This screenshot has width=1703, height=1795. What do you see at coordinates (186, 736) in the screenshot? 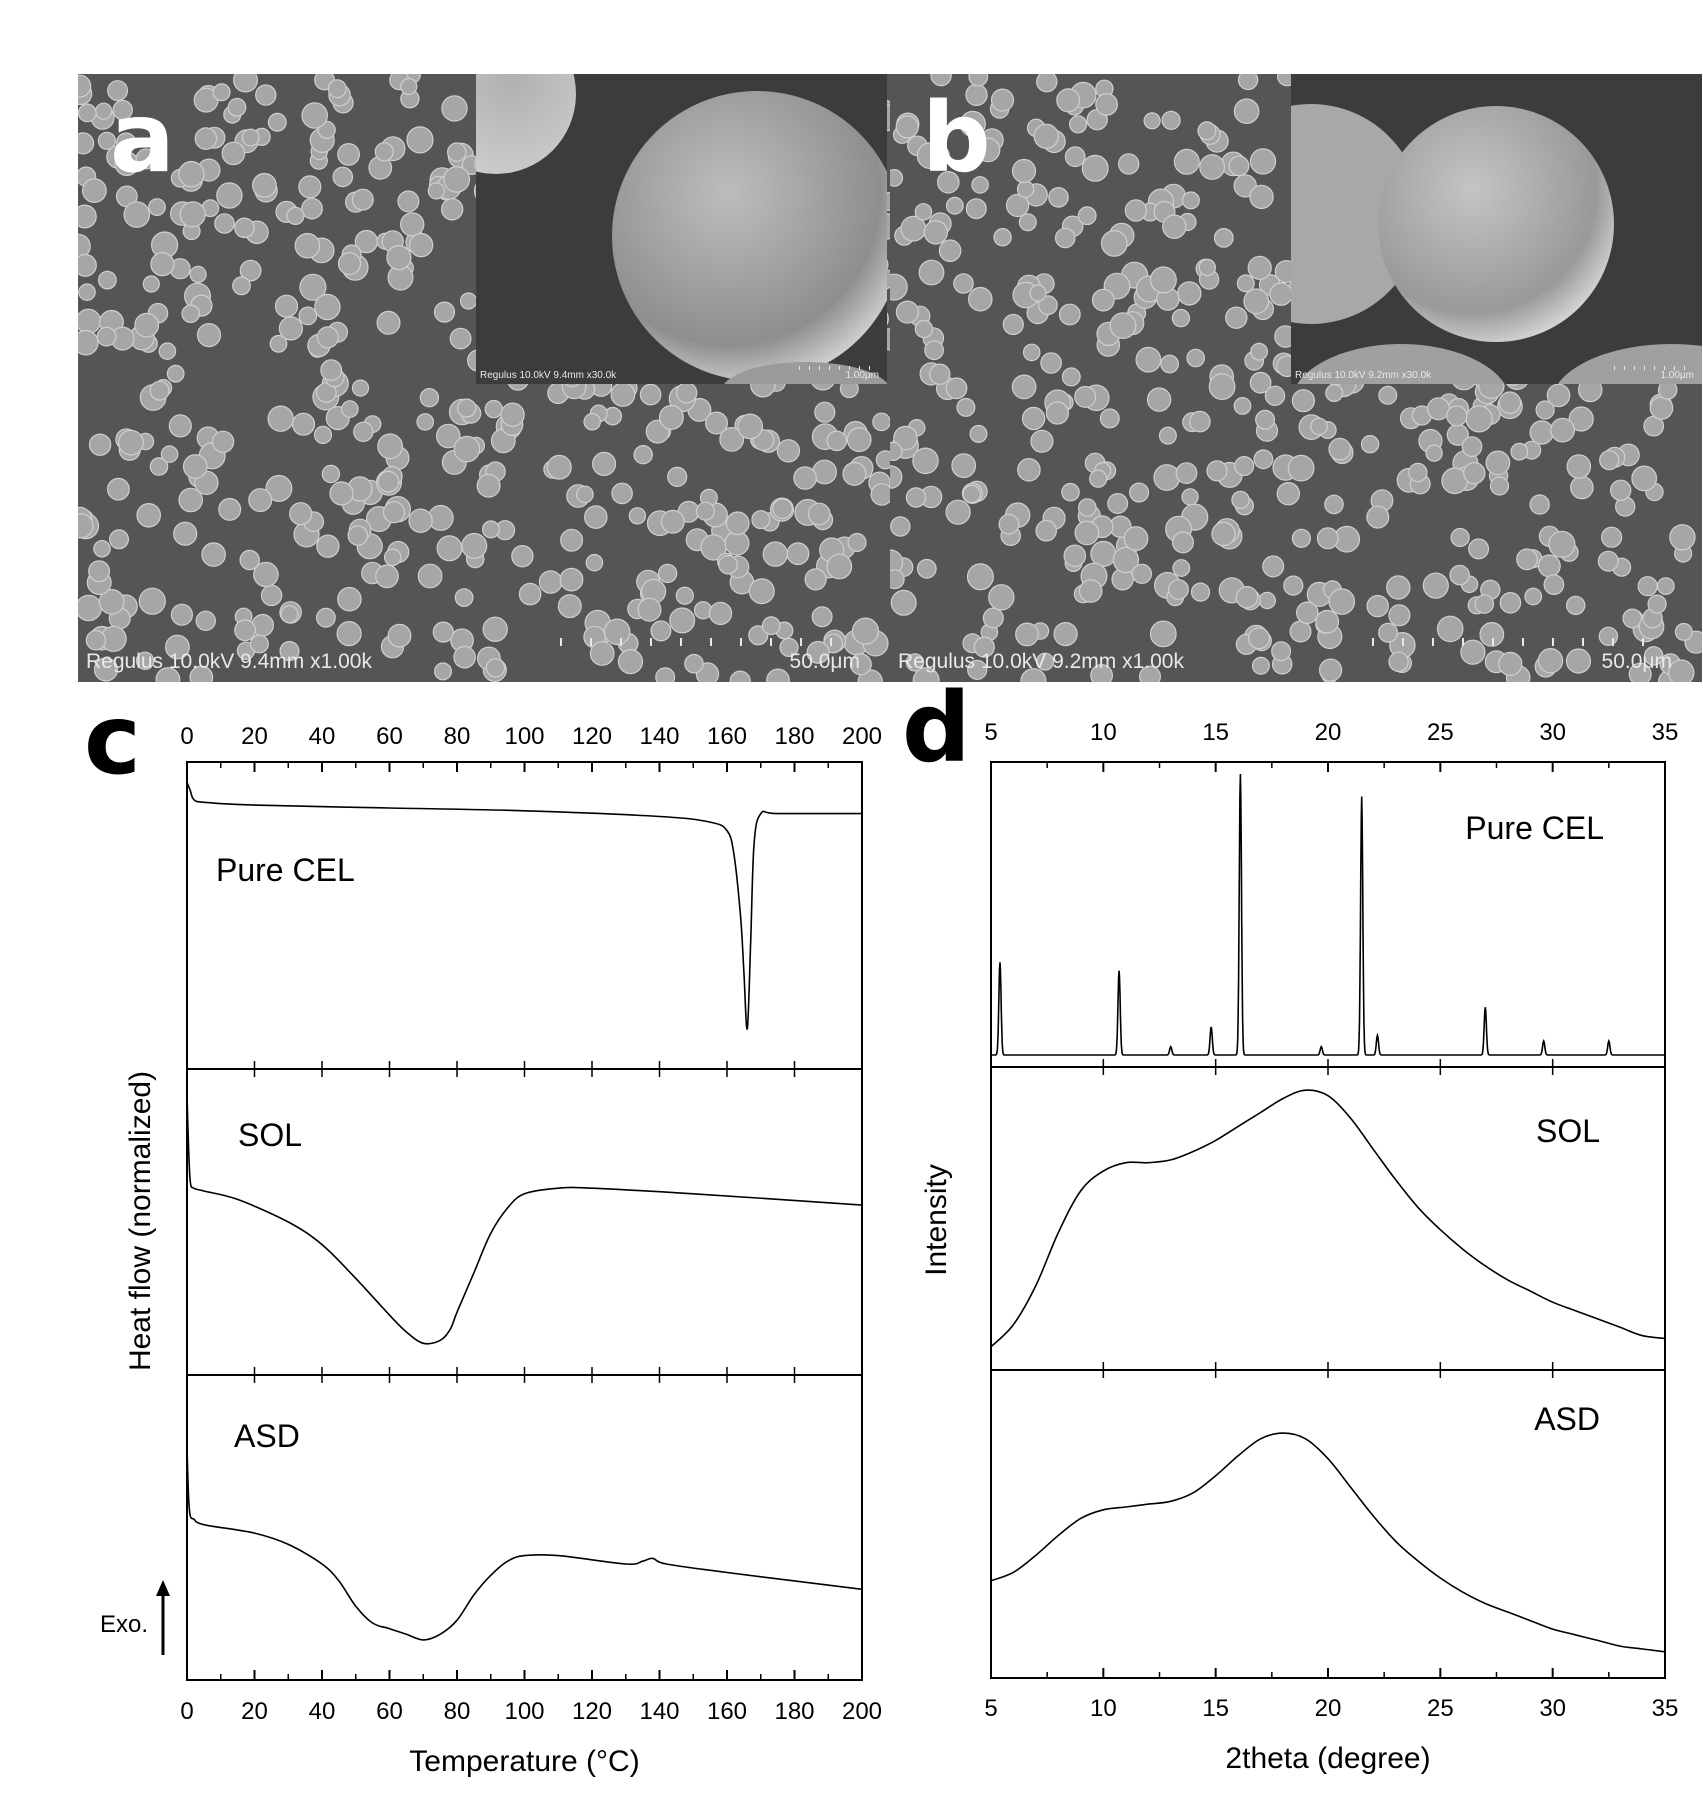
I see `x-tick-label-top: 0` at bounding box center [186, 736].